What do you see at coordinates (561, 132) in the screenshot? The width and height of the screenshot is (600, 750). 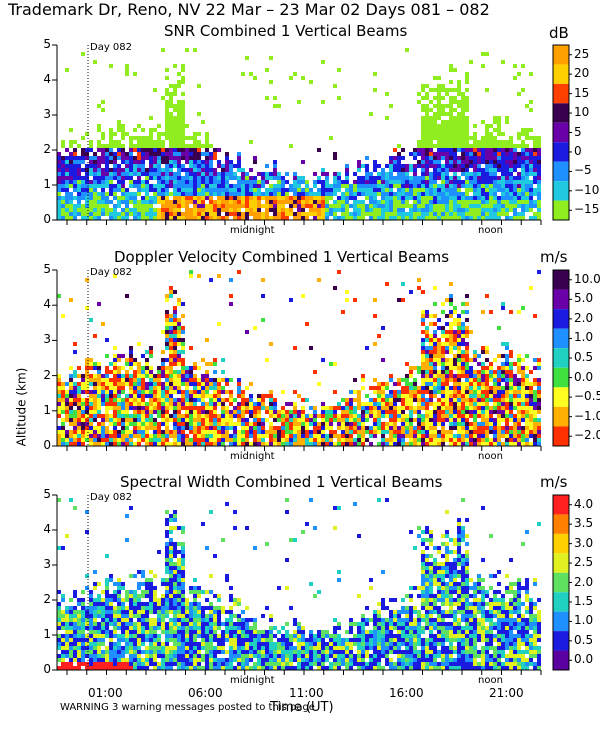 I see `colorbar-segment` at bounding box center [561, 132].